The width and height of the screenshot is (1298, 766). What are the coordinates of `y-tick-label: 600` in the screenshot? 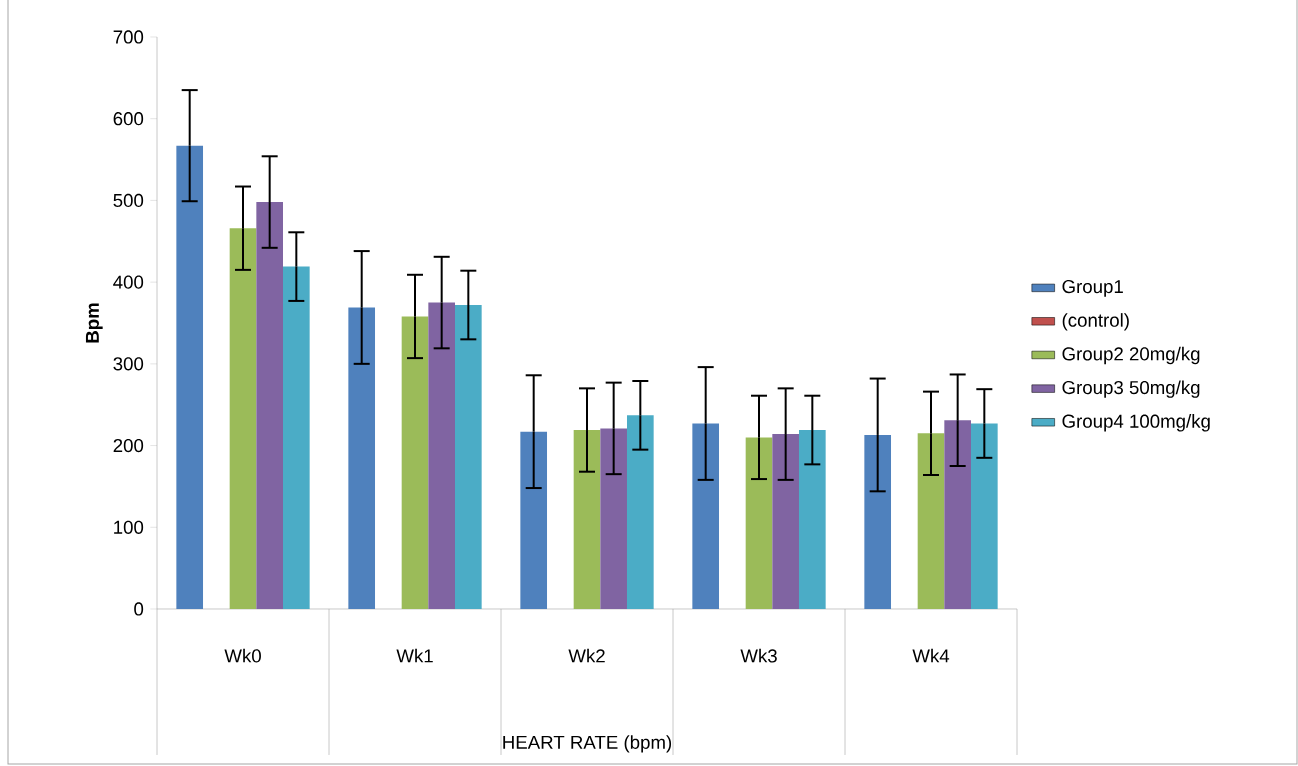 It's located at (128, 119).